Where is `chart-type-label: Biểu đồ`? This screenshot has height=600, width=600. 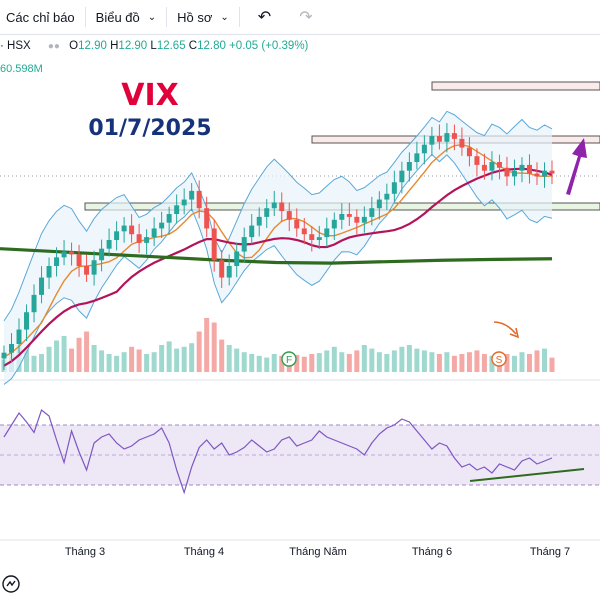 chart-type-label: Biểu đồ is located at coordinates (117, 17).